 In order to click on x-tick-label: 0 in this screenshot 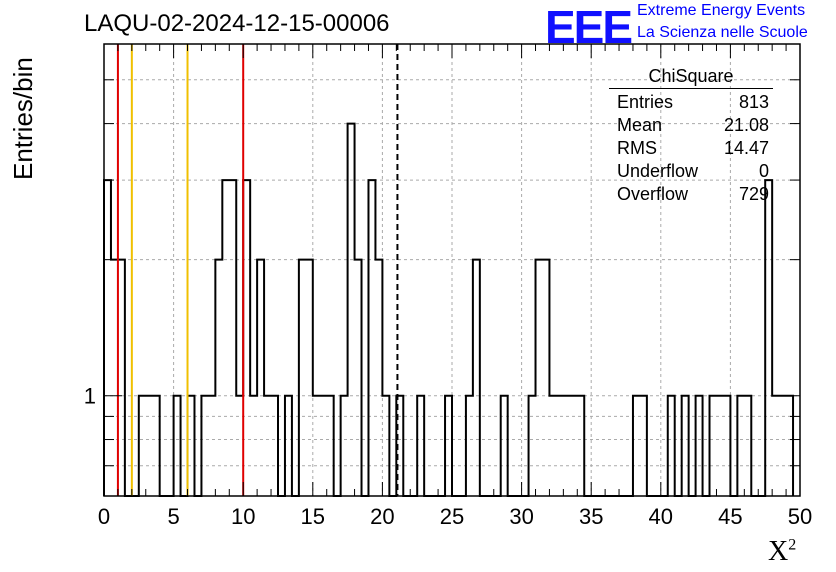, I will do `click(104, 516)`.